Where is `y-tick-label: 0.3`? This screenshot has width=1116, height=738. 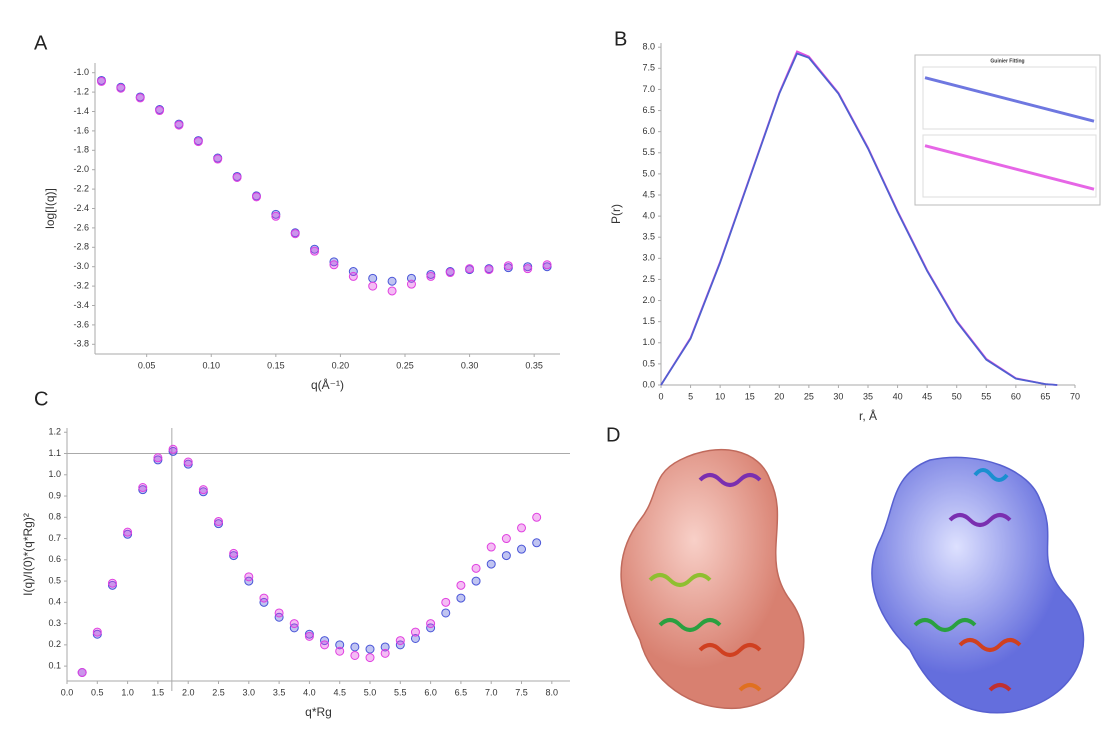 y-tick-label: 0.3 is located at coordinates (54, 623).